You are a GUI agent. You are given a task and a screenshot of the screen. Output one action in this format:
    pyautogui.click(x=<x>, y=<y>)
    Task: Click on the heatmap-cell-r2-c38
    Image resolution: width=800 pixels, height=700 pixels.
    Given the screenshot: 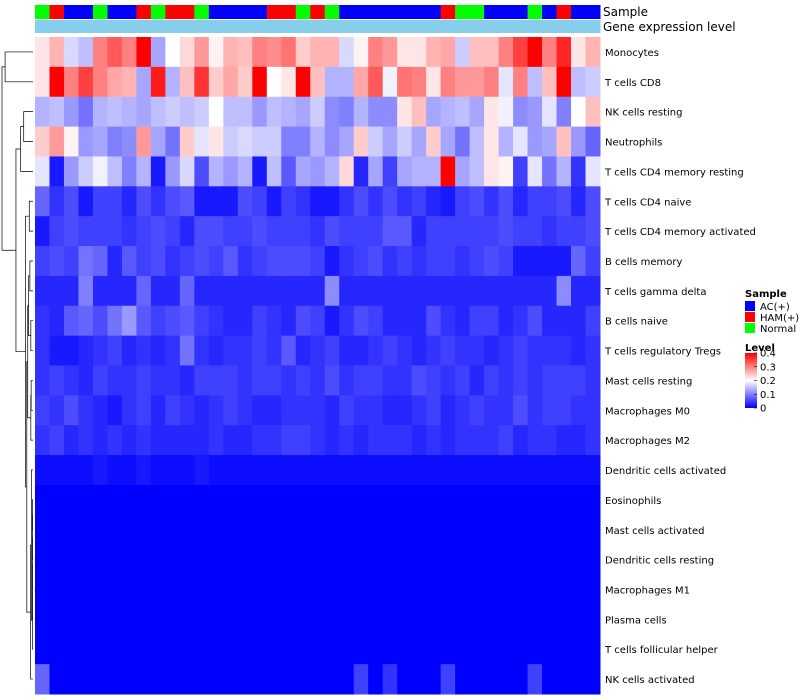 What is the action you would take?
    pyautogui.click(x=593, y=112)
    